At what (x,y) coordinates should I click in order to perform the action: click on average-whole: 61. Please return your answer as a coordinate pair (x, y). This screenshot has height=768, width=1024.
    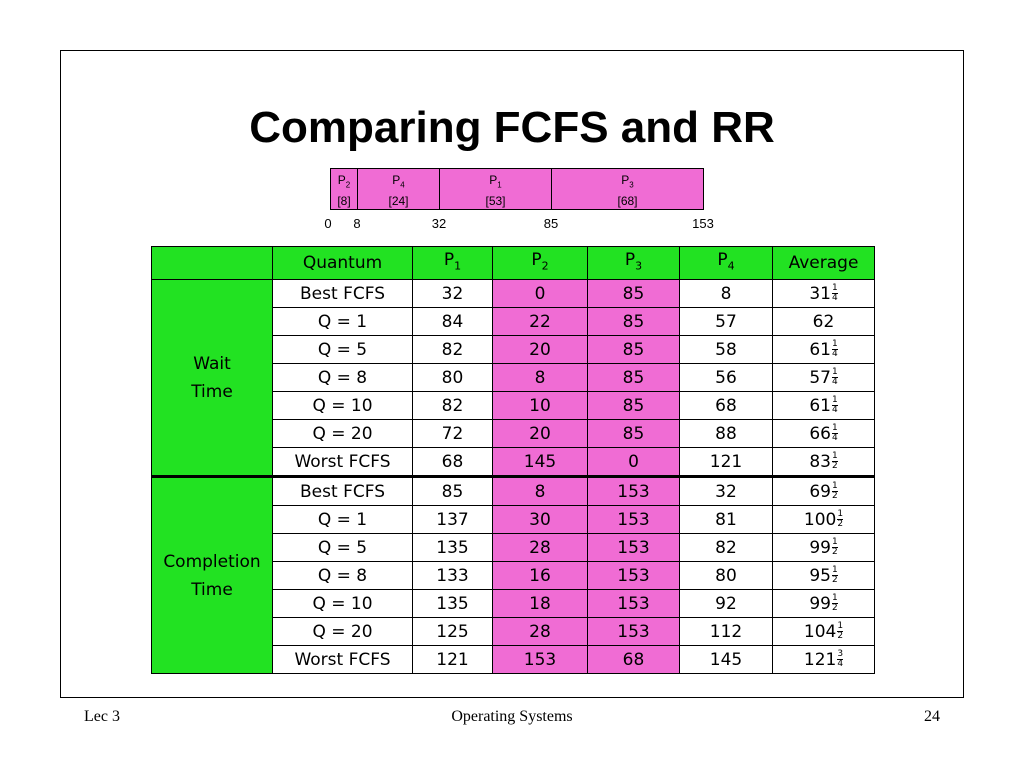
    Looking at the image, I should click on (820, 349).